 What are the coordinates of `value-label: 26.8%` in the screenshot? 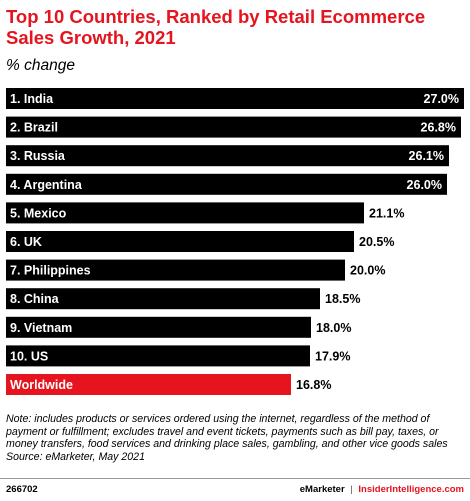 It's located at (438, 128).